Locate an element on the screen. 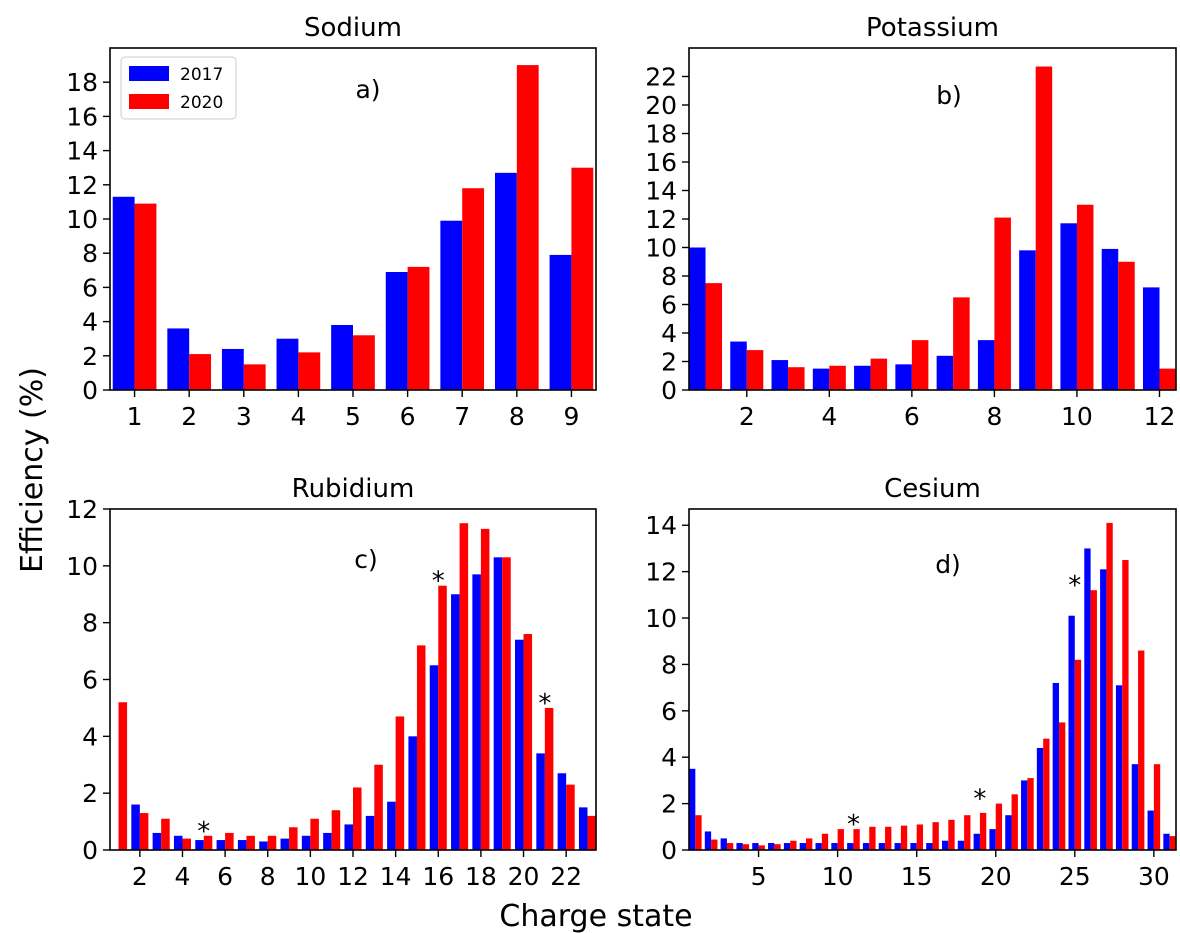  rubidium-xtick-label: 8 is located at coordinates (268, 876).